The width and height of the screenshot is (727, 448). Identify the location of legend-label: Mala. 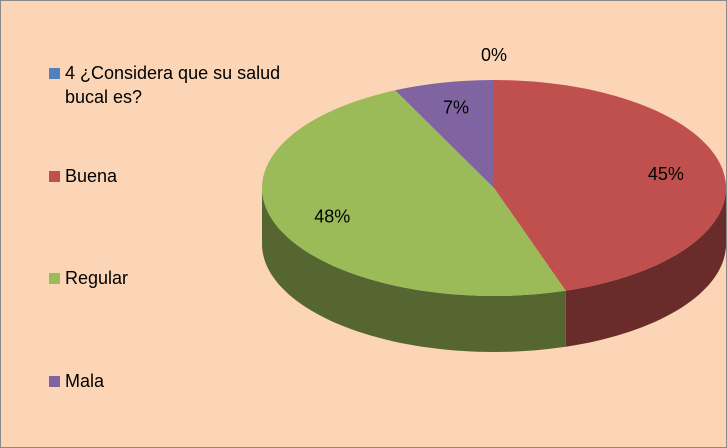
(85, 381).